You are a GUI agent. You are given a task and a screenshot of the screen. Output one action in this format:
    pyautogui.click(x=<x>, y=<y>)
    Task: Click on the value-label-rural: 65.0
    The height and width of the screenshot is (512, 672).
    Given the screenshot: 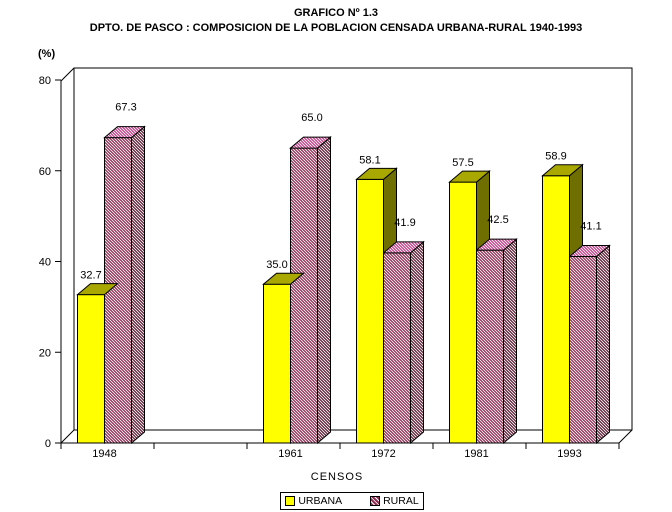 What is the action you would take?
    pyautogui.click(x=311, y=118)
    